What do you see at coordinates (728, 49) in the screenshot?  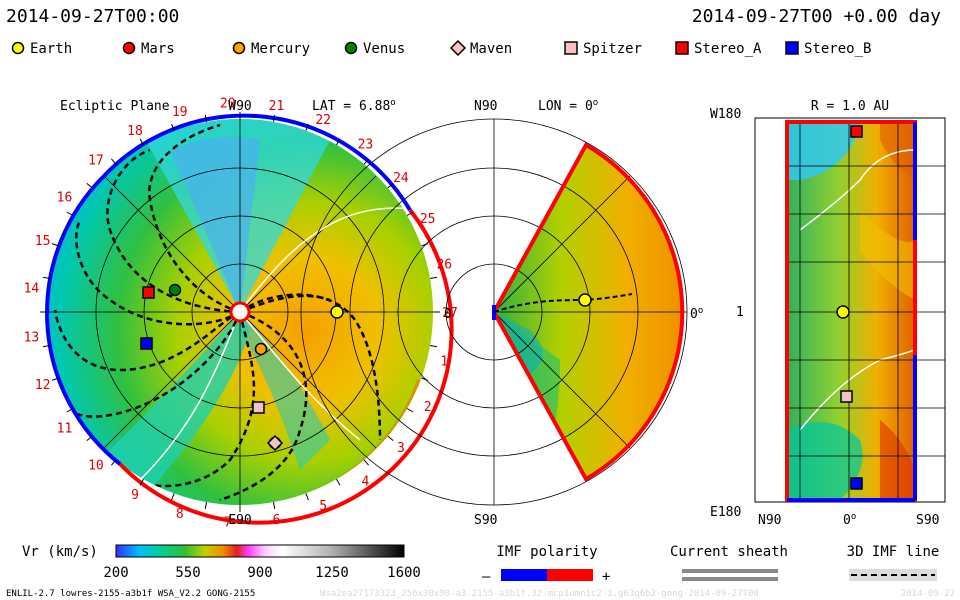 I see `legend-label-stereo-a: Stereo_A` at bounding box center [728, 49].